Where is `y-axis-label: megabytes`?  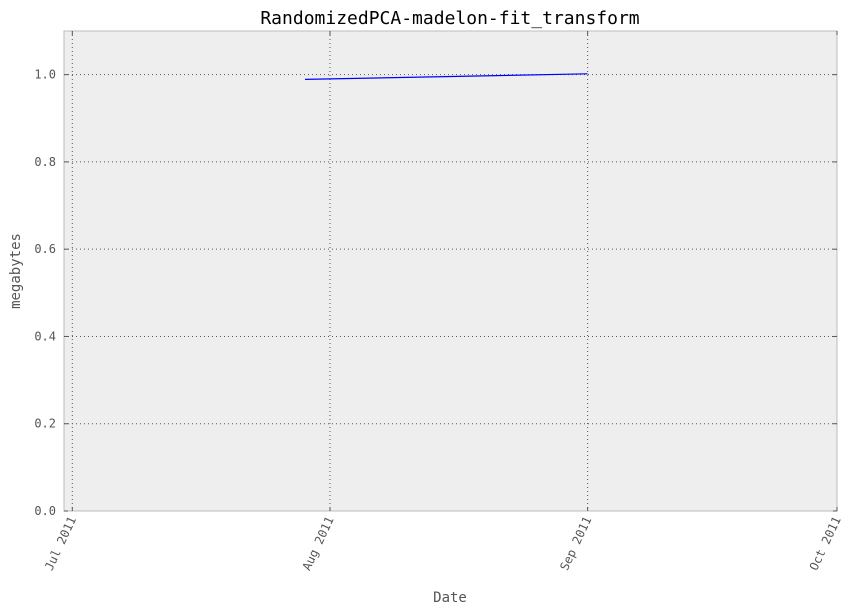
y-axis-label: megabytes is located at coordinates (16, 271).